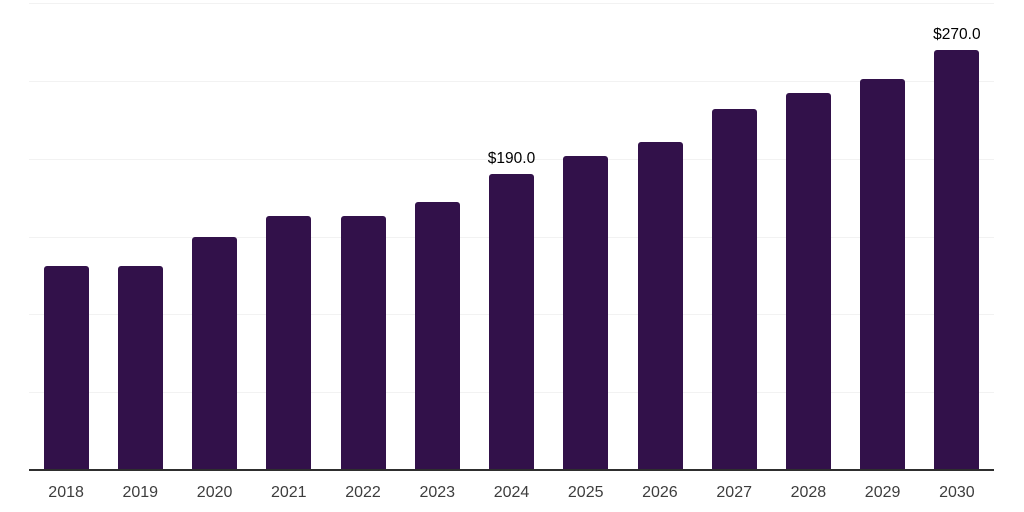 Image resolution: width=1024 pixels, height=512 pixels. What do you see at coordinates (363, 492) in the screenshot?
I see `x-tick-label-2022: 2022` at bounding box center [363, 492].